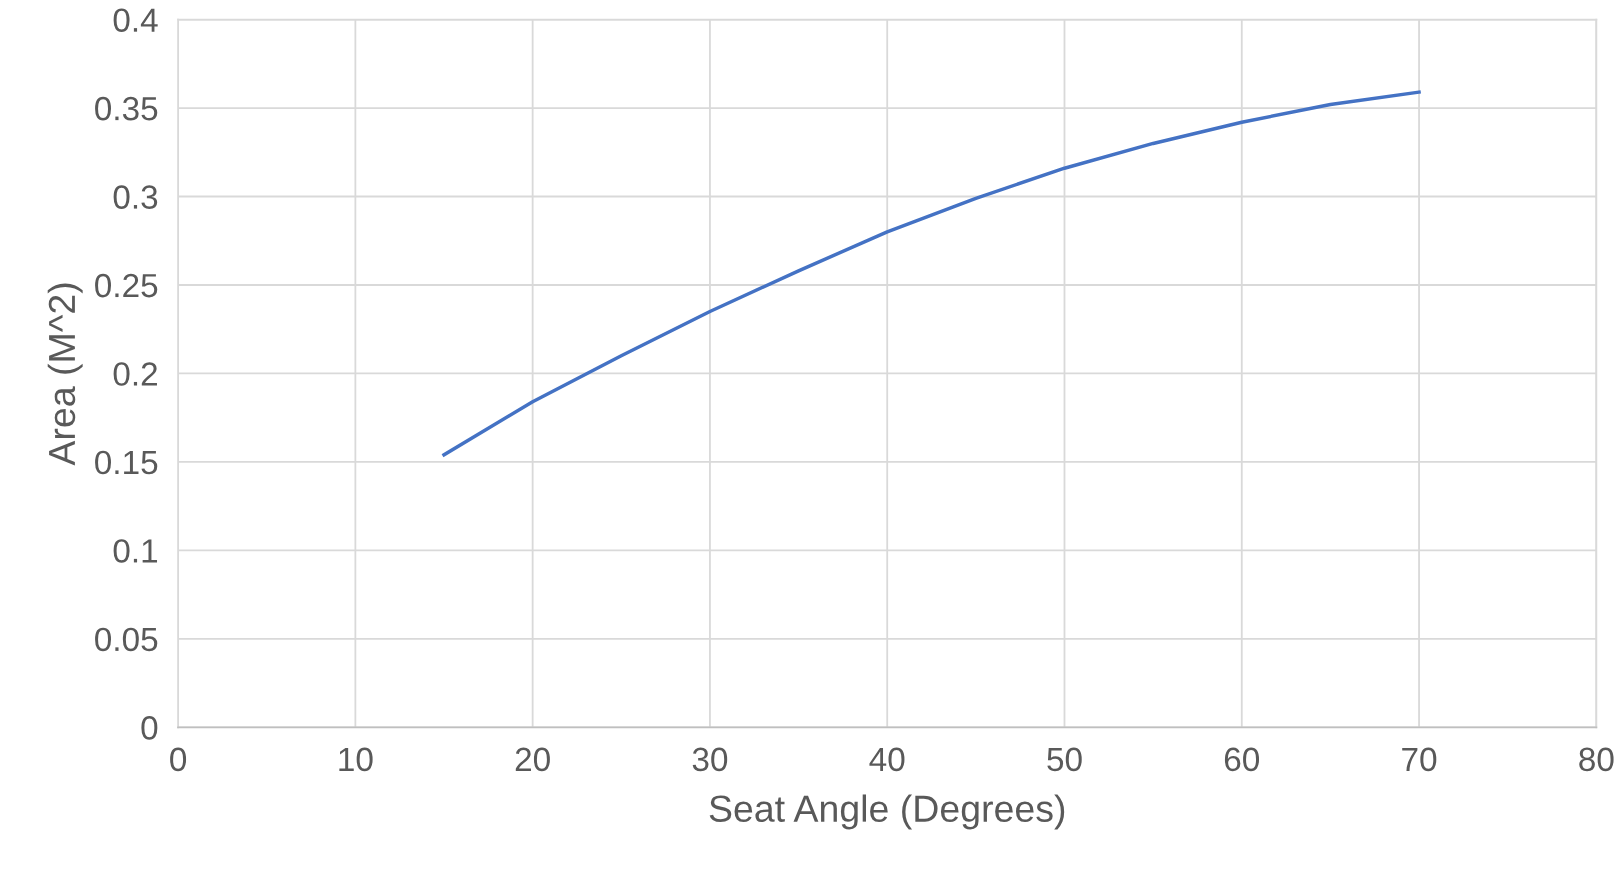 The width and height of the screenshot is (1619, 871). I want to click on x-tick-label: 20, so click(532, 759).